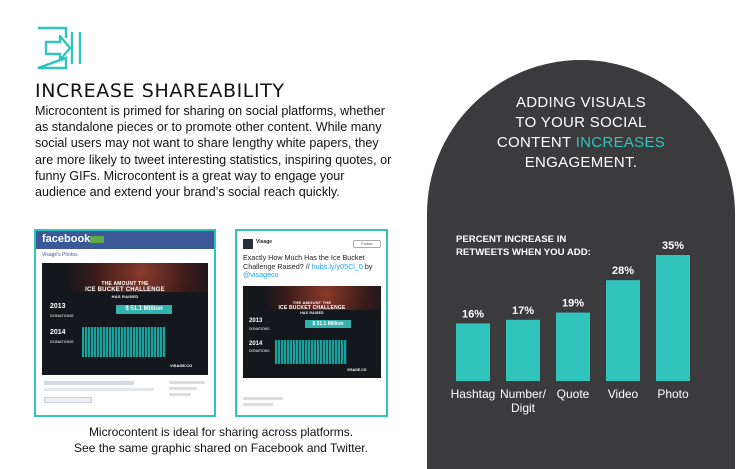 The image size is (750, 469). I want to click on tweet-infographic-brand: VISAGE.CO, so click(357, 370).